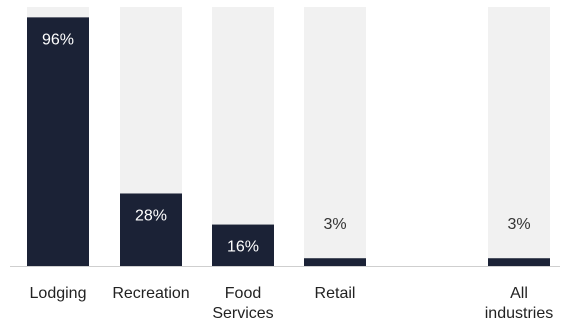 This screenshot has width=563, height=322. Describe the element at coordinates (243, 247) in the screenshot. I see `value-label: 16%` at that location.